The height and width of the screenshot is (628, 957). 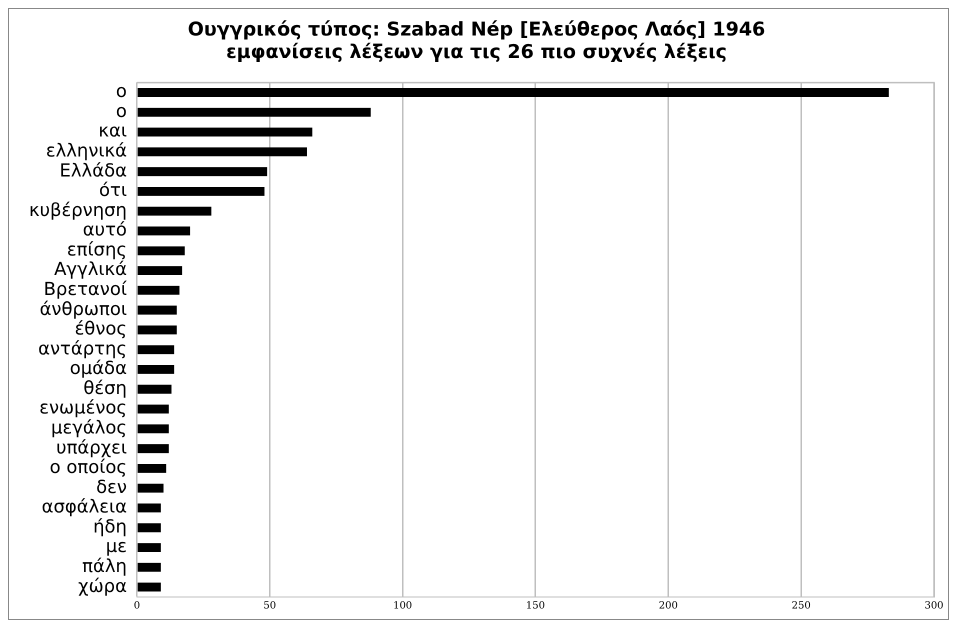 I want to click on x-tick-label: 150, so click(x=536, y=606).